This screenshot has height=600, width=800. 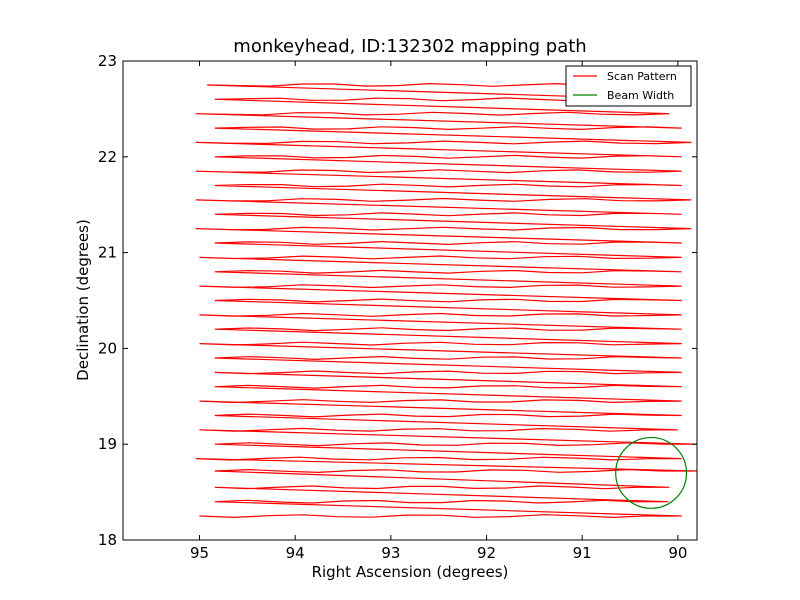 What do you see at coordinates (582, 553) in the screenshot?
I see `x-tick-label: 91` at bounding box center [582, 553].